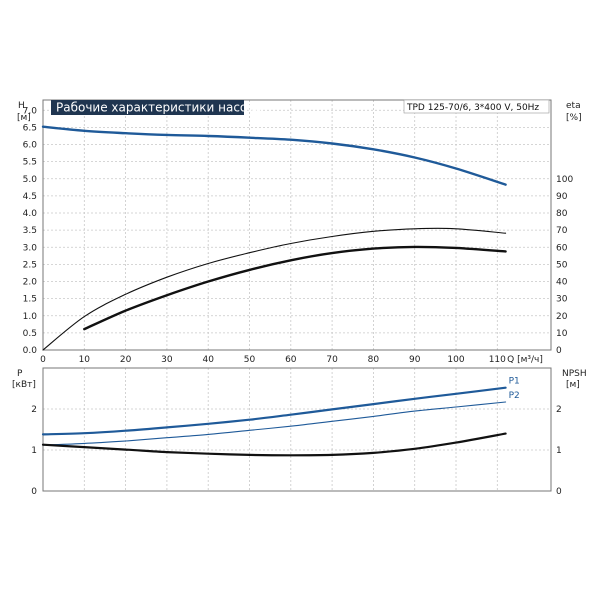 This screenshot has width=600, height=604. Describe the element at coordinates (30, 231) in the screenshot. I see `y-left-tick-top: 3.5` at that location.